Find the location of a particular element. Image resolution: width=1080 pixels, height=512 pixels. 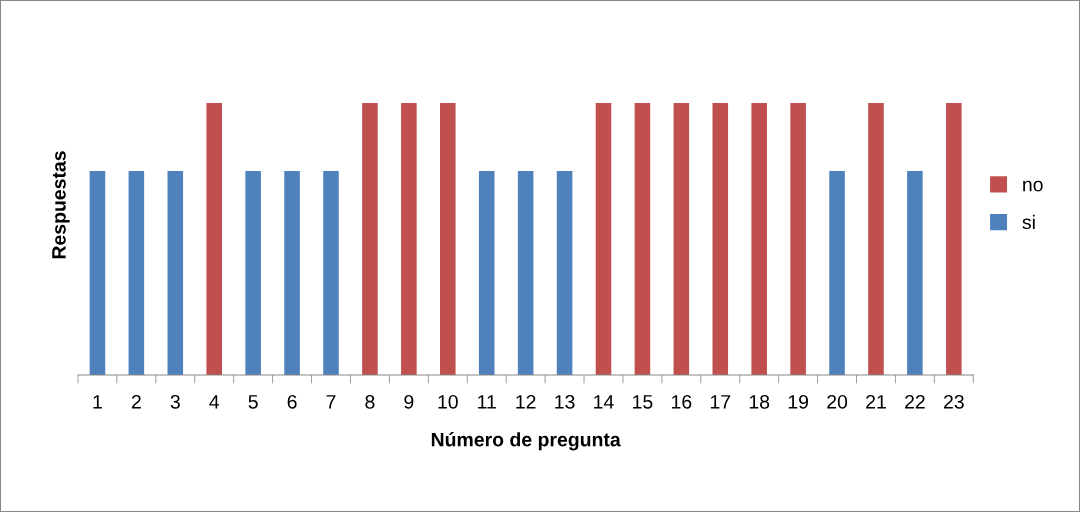

y-axis-title: Respuestas is located at coordinates (61, 205).